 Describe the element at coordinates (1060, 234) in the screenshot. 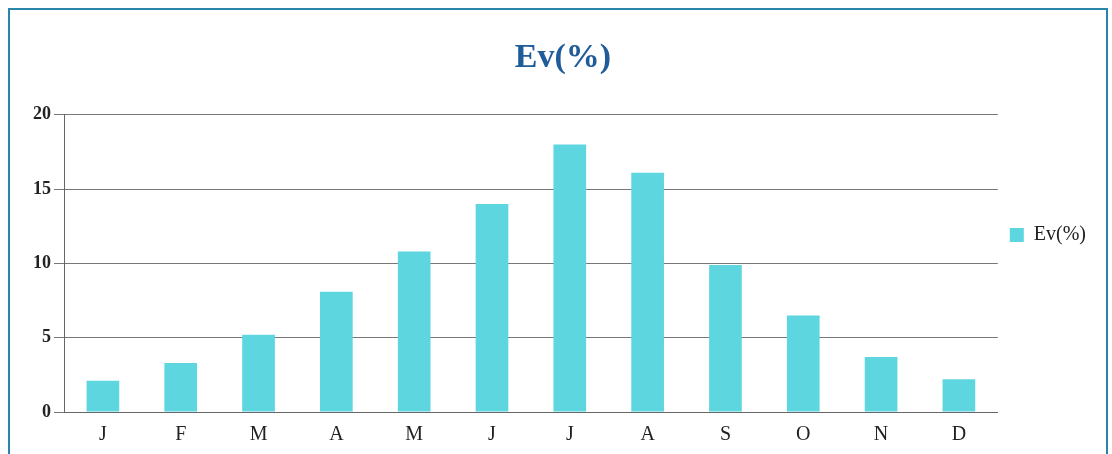

I see `legend-label: Ev(%)` at that location.